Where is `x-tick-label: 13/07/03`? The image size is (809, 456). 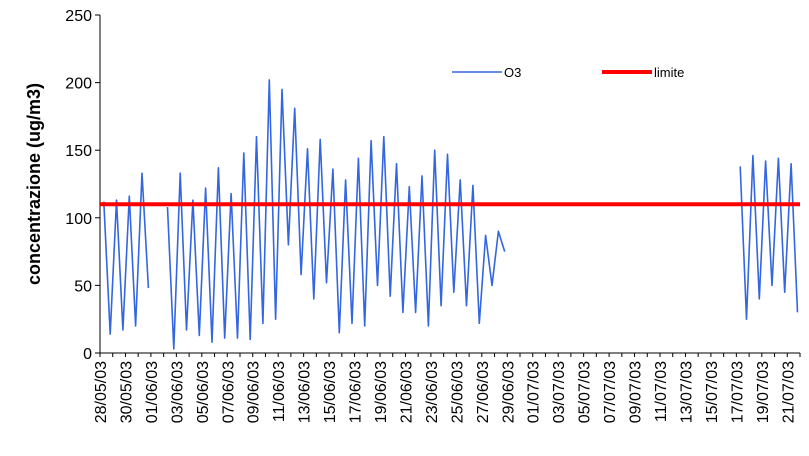 x-tick-label: 13/07/03 is located at coordinates (686, 392).